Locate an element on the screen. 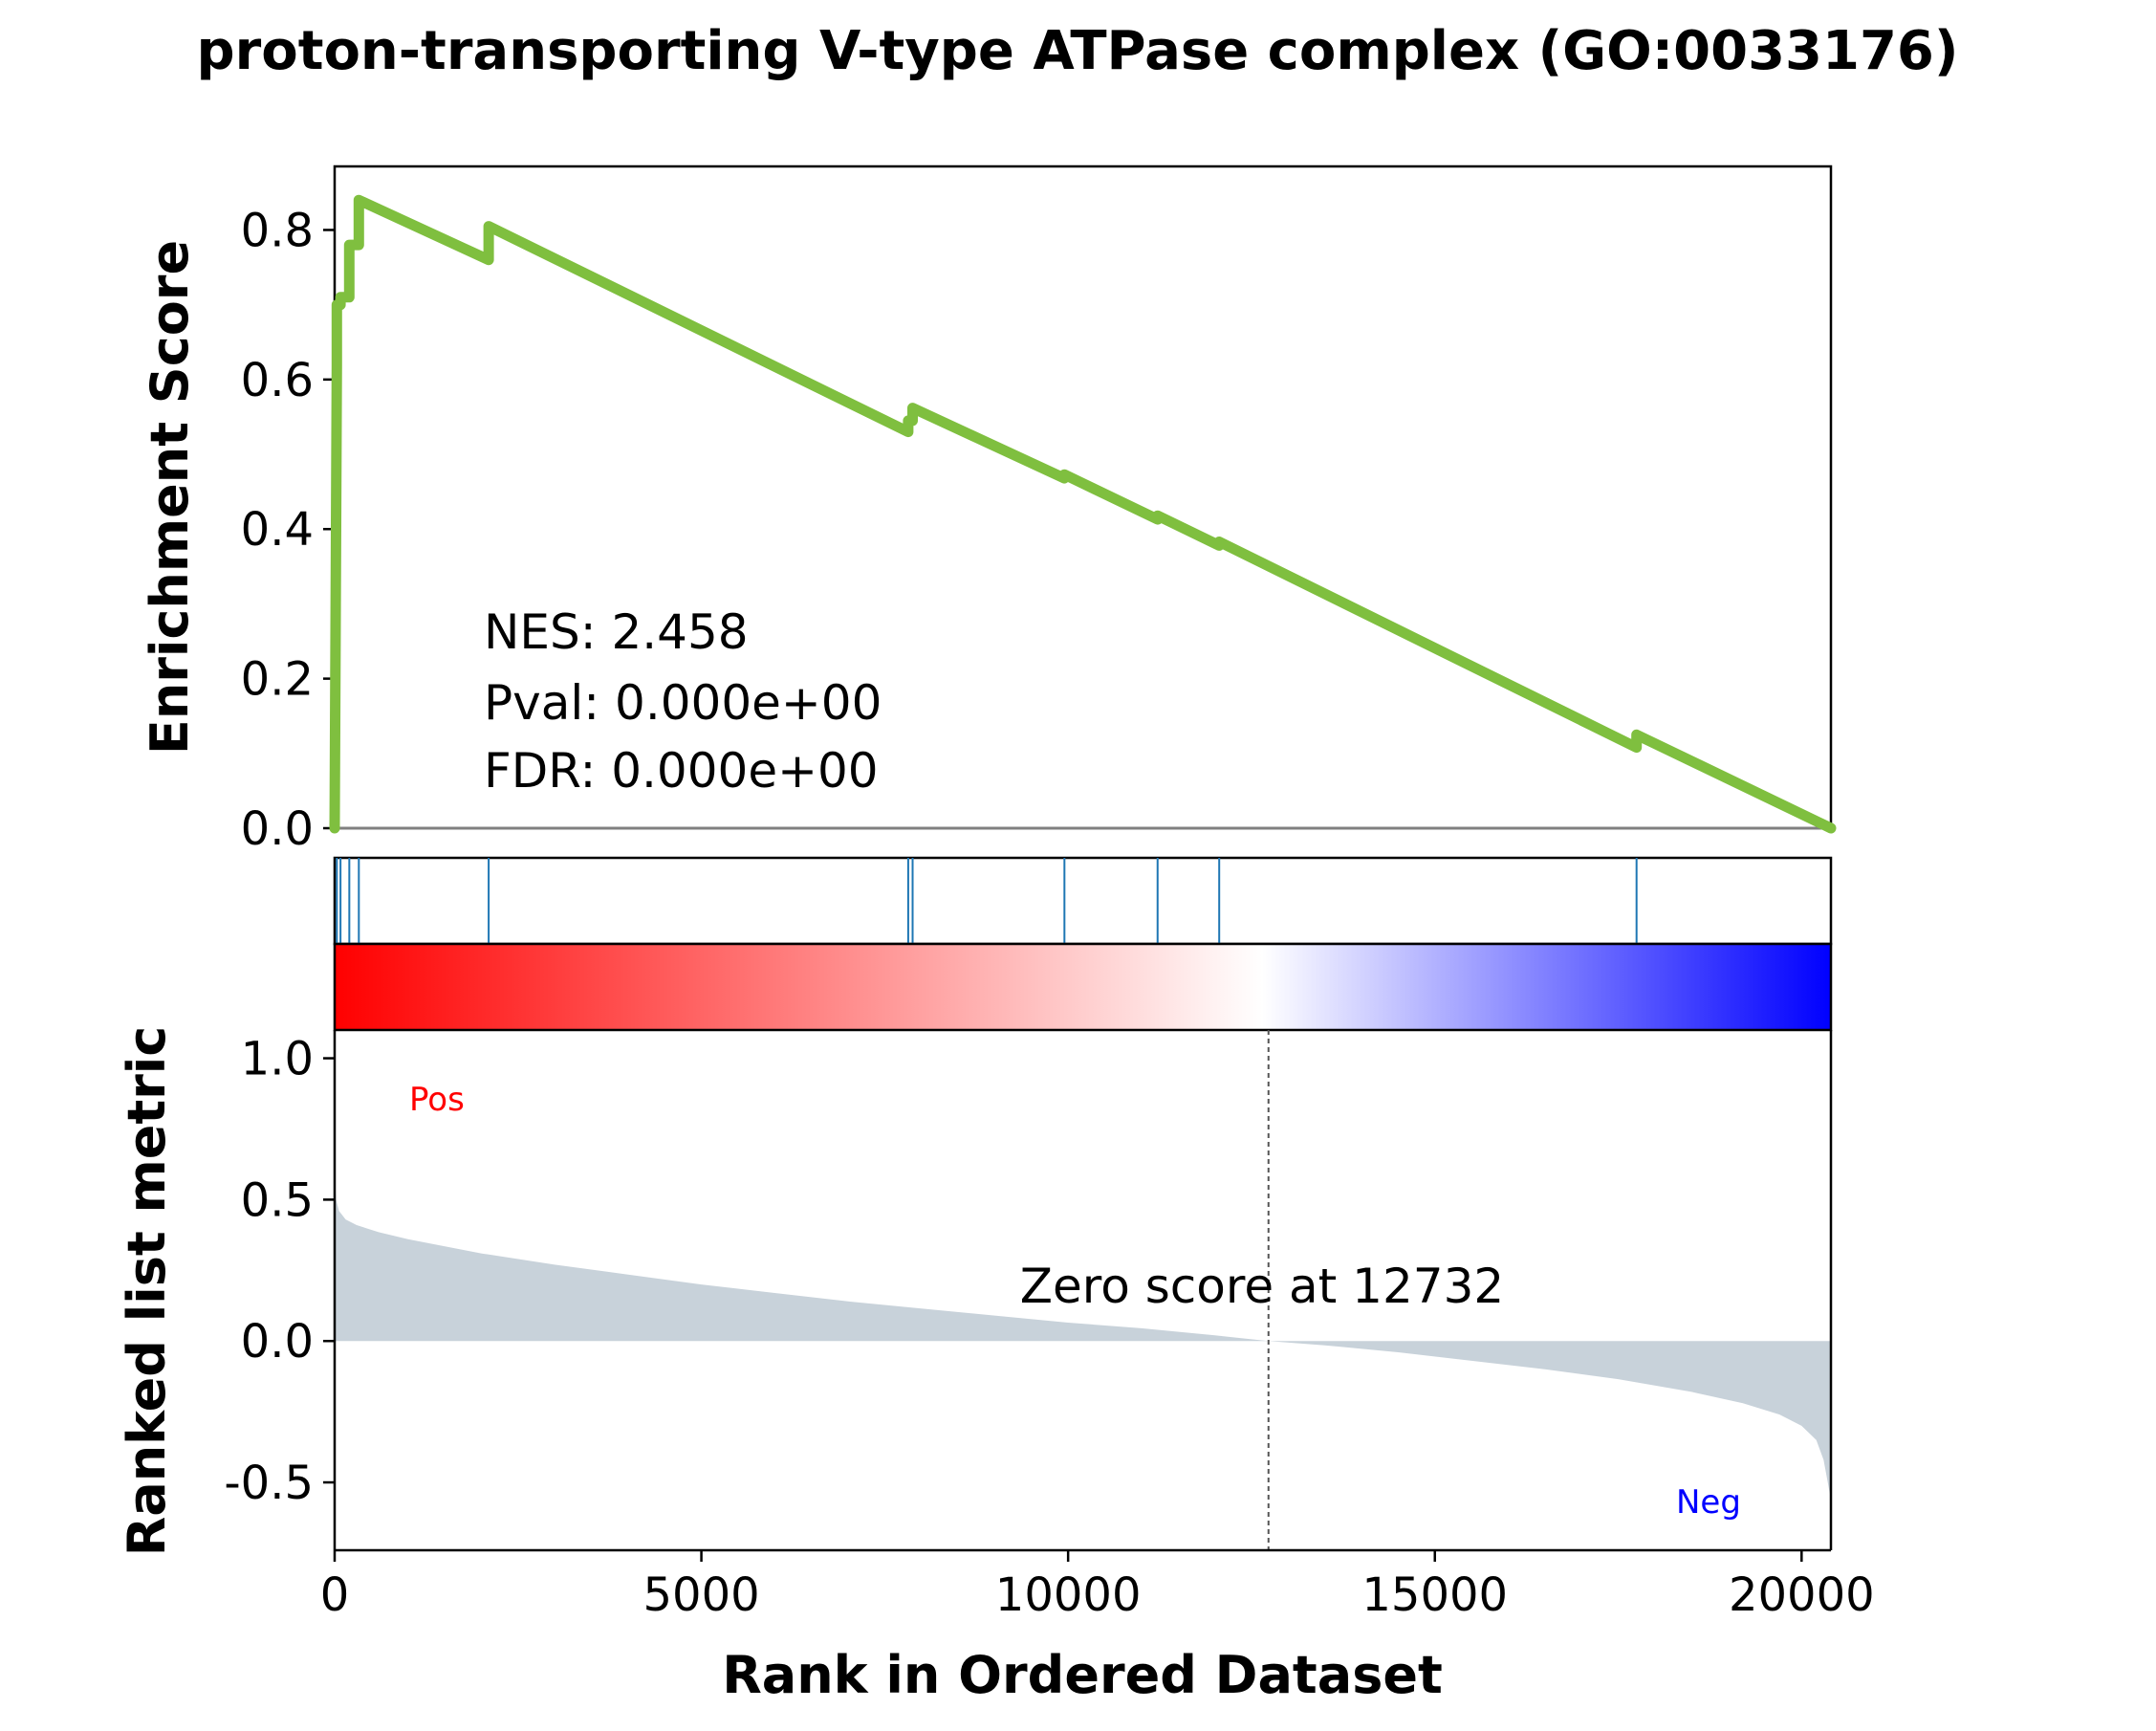 The image size is (2156, 1731). nes-annotation: NES: 2.458 is located at coordinates (616, 632).